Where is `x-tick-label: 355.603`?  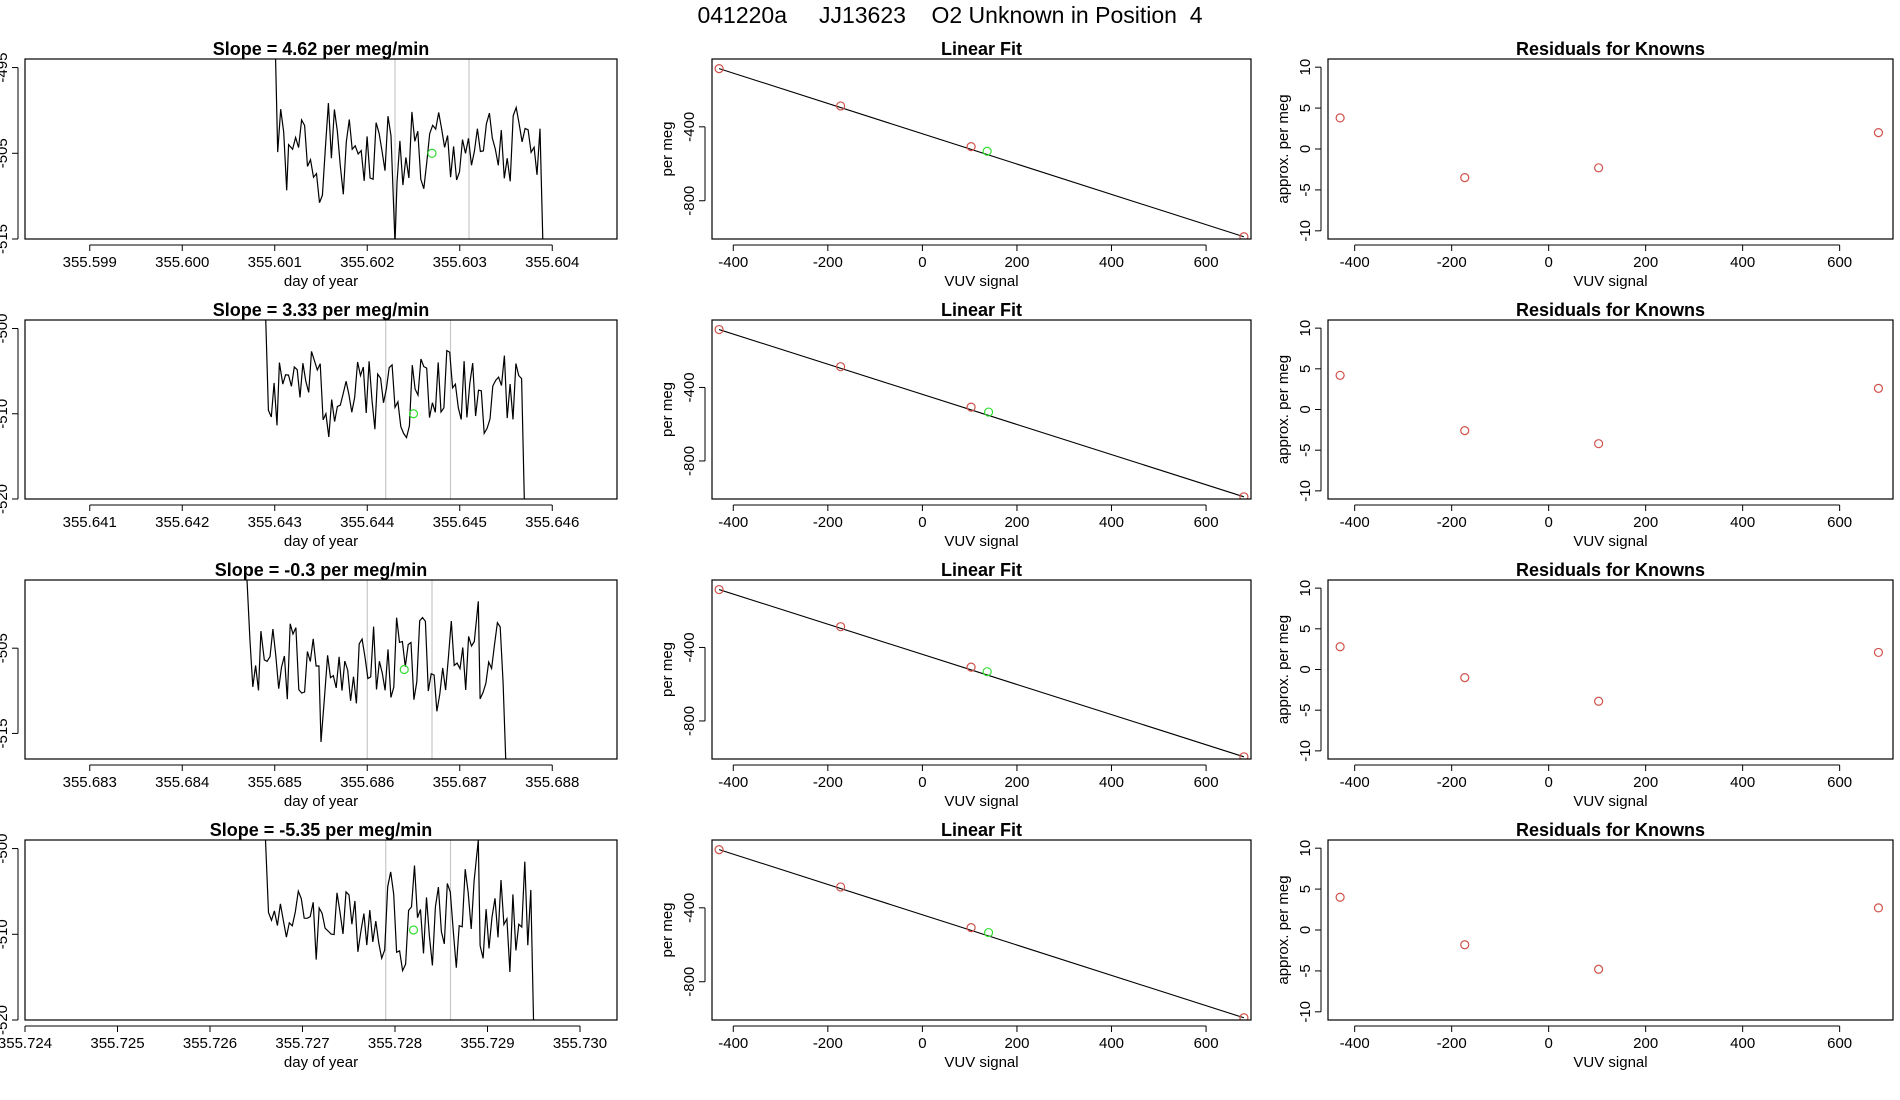 x-tick-label: 355.603 is located at coordinates (460, 262).